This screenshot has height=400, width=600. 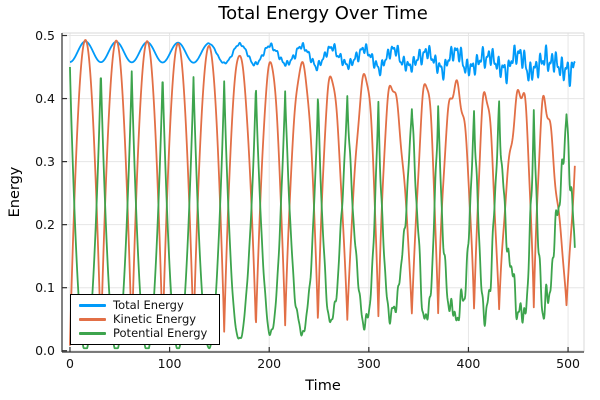 What do you see at coordinates (45, 350) in the screenshot?
I see `y-tick-label: 0.0` at bounding box center [45, 350].